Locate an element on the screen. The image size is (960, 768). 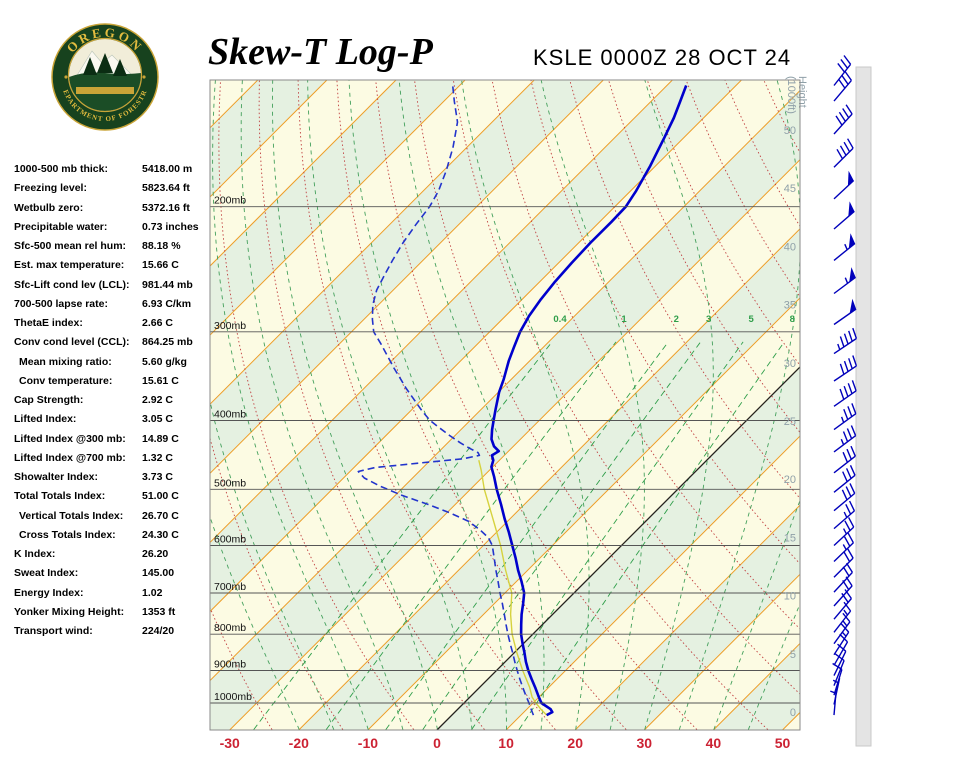
height-tick-label: 50 is located at coordinates (790, 131).